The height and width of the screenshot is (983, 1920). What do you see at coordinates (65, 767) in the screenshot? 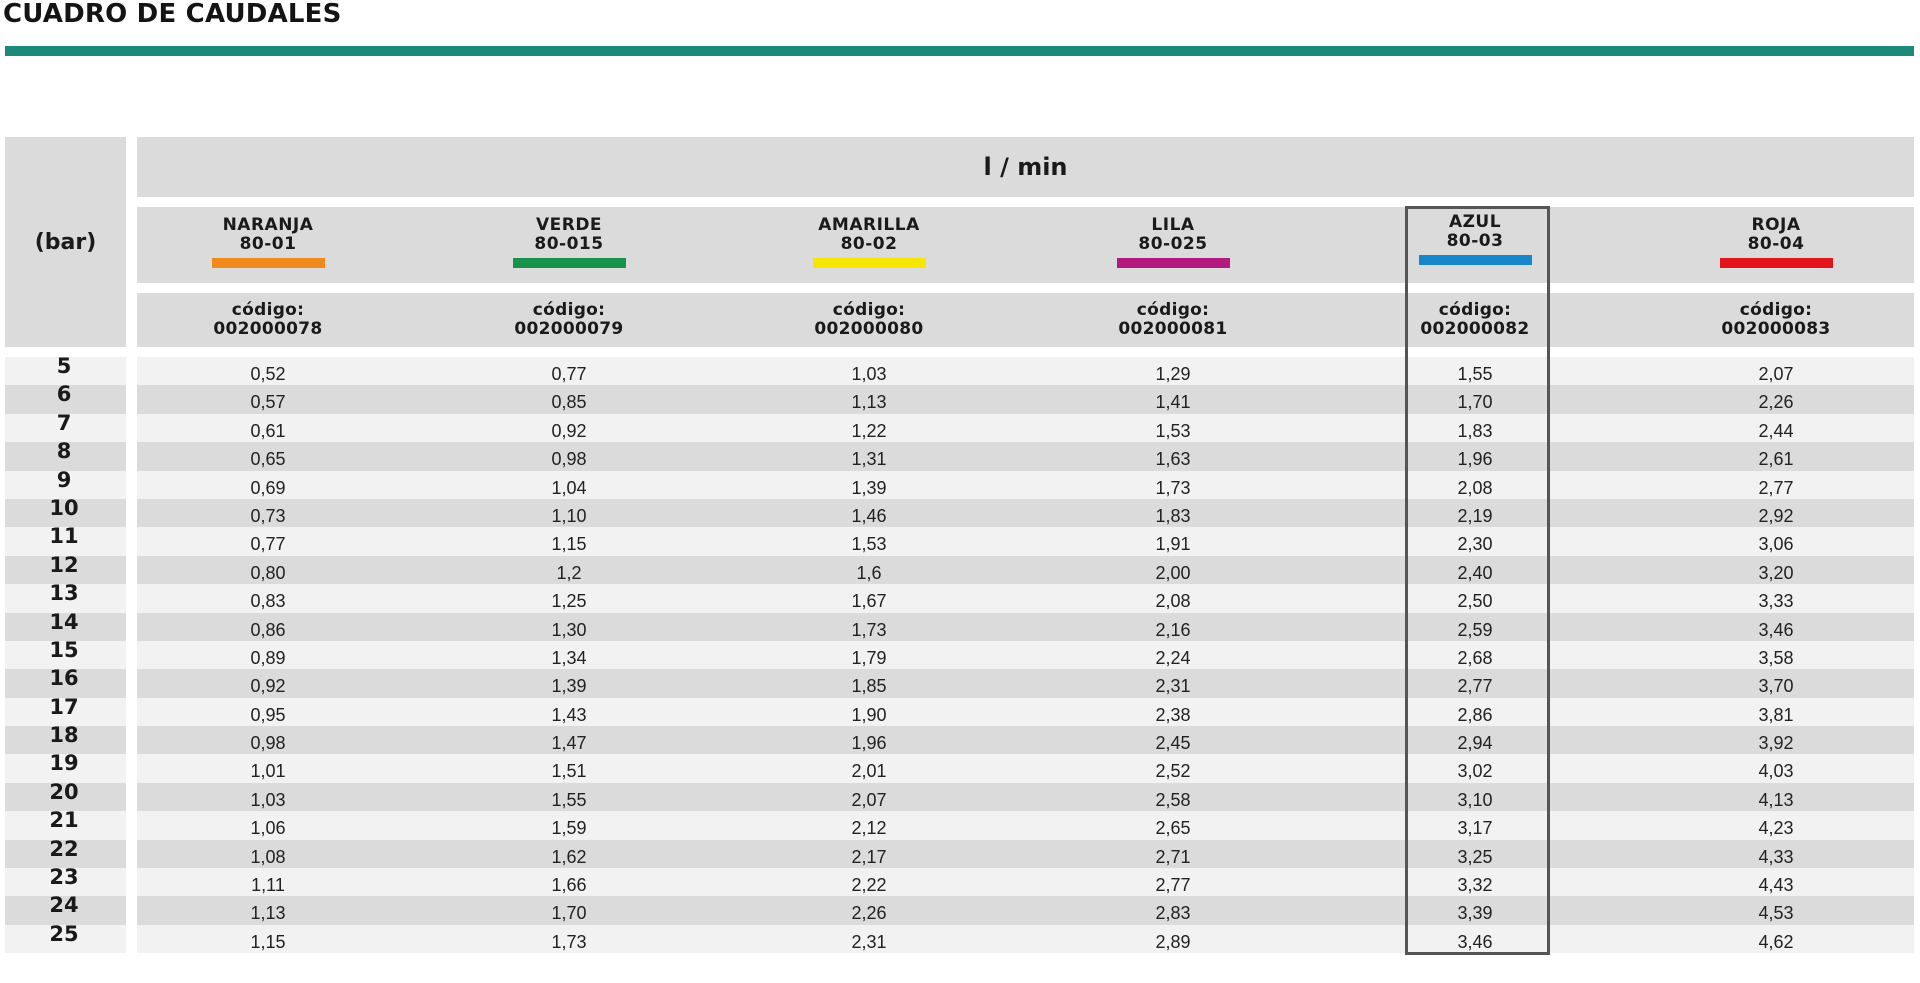
I see `pressure-cell: 19` at bounding box center [65, 767].